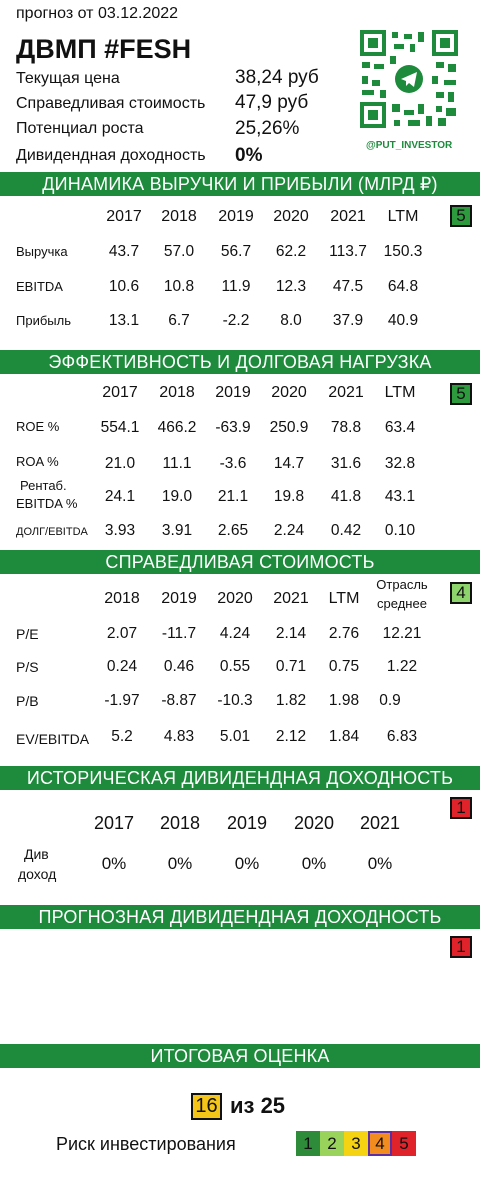  I want to click on fair-value-cell: -10.3, so click(235, 700).